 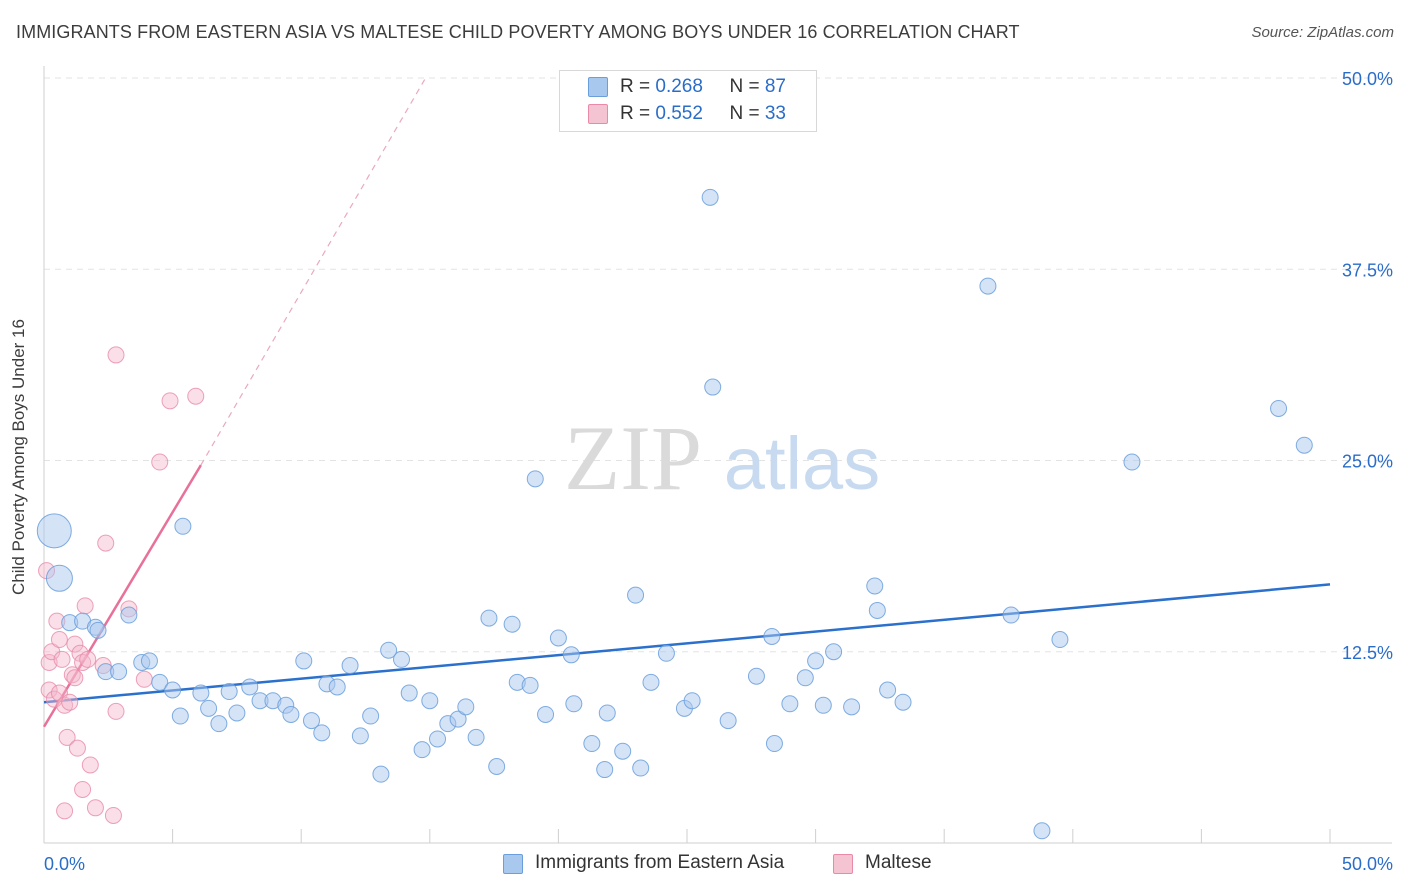 What do you see at coordinates (802, 463) in the screenshot?
I see `watermark-atlas: atlas` at bounding box center [802, 463].